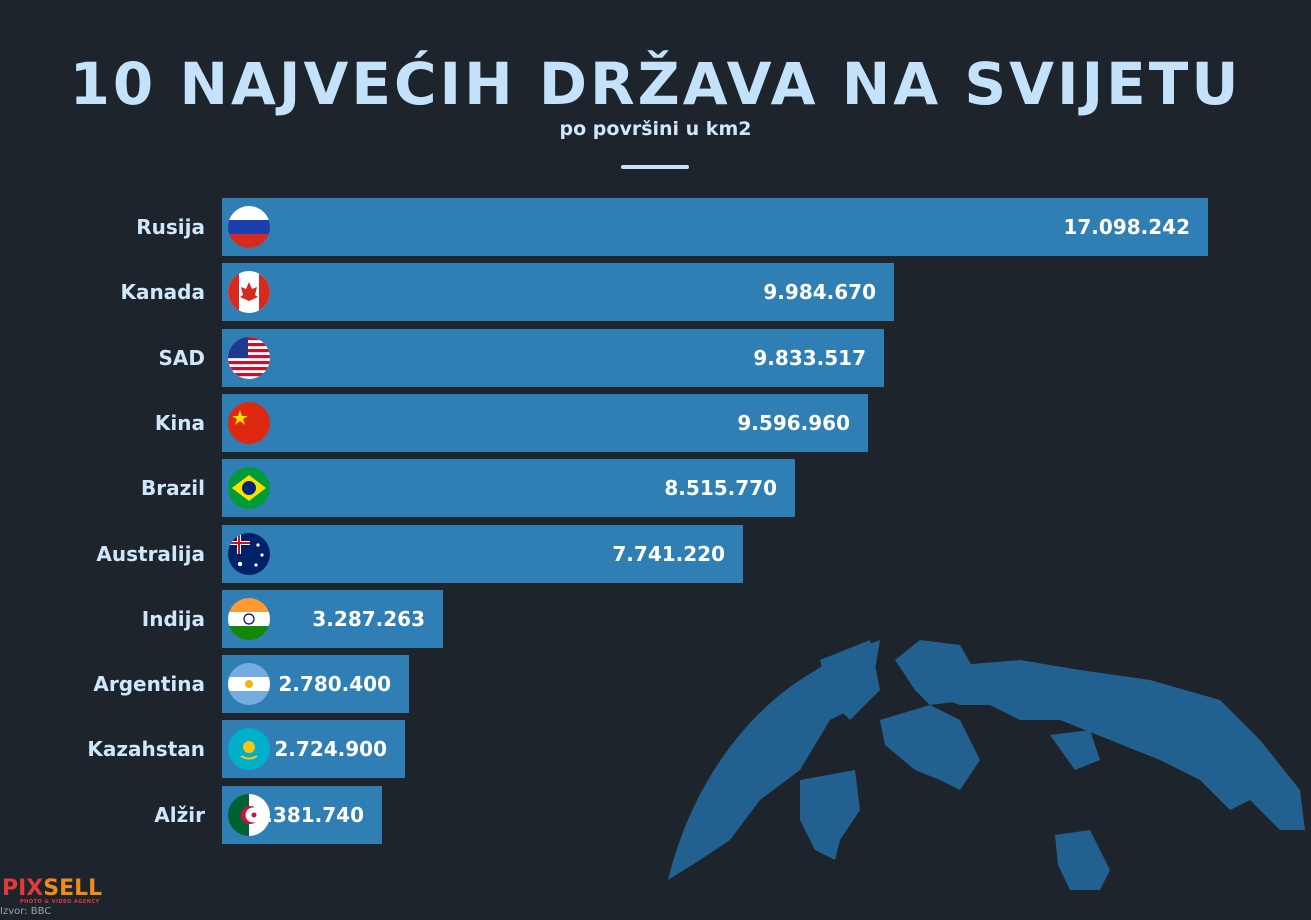  What do you see at coordinates (330, 749) in the screenshot?
I see `value-label: 2.724.900` at bounding box center [330, 749].